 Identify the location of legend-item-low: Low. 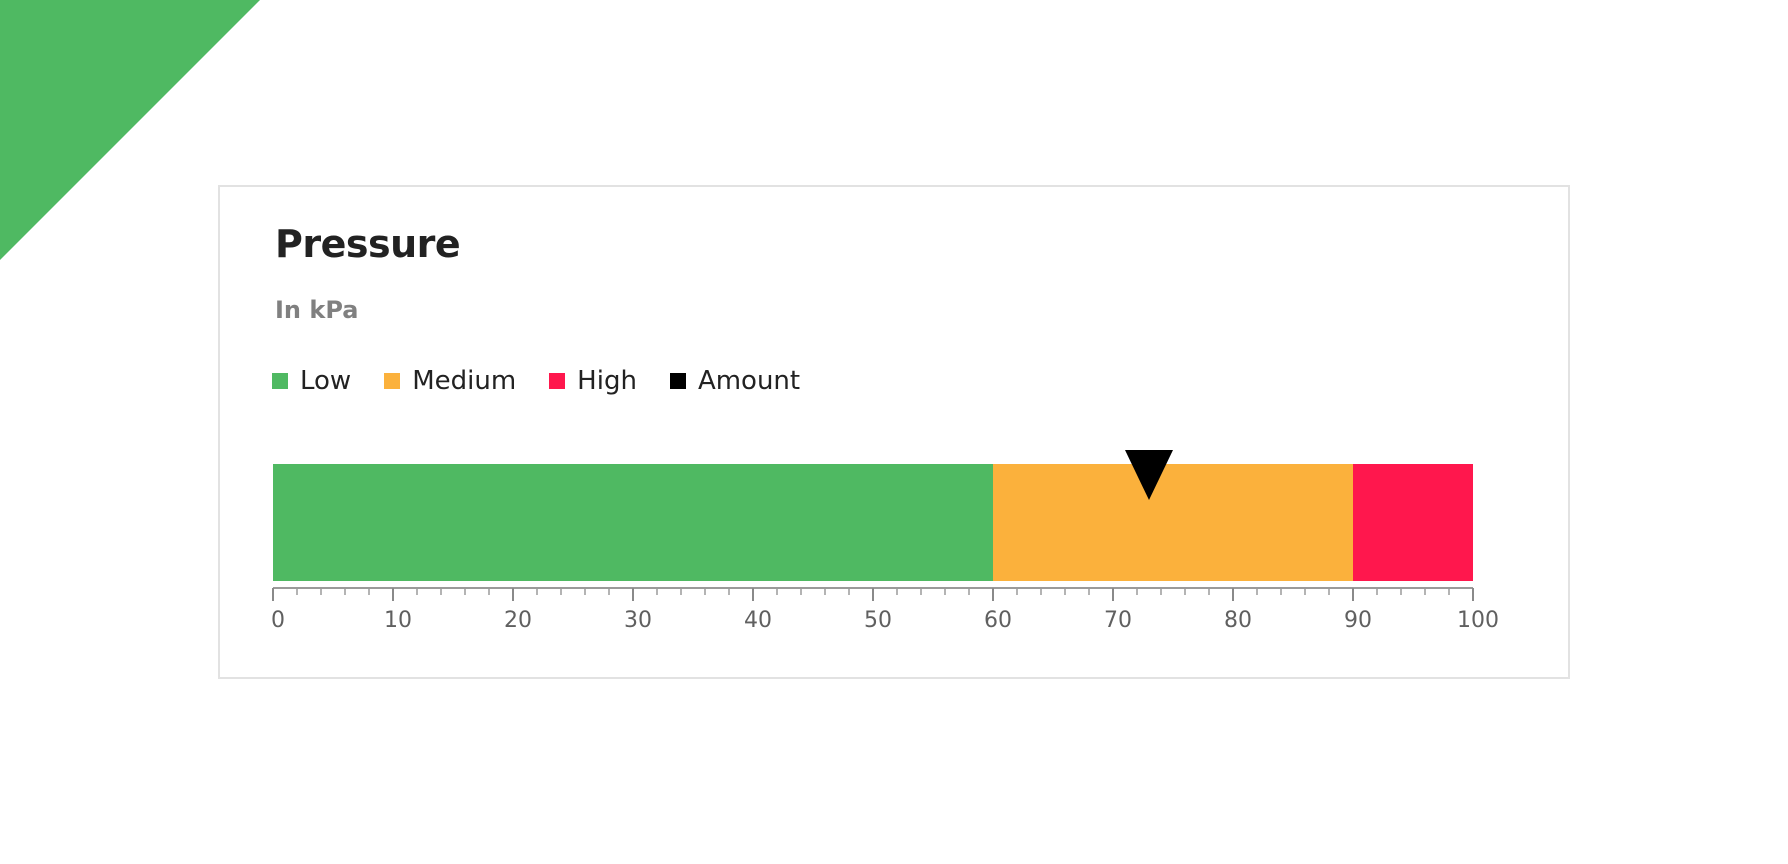
(311, 381).